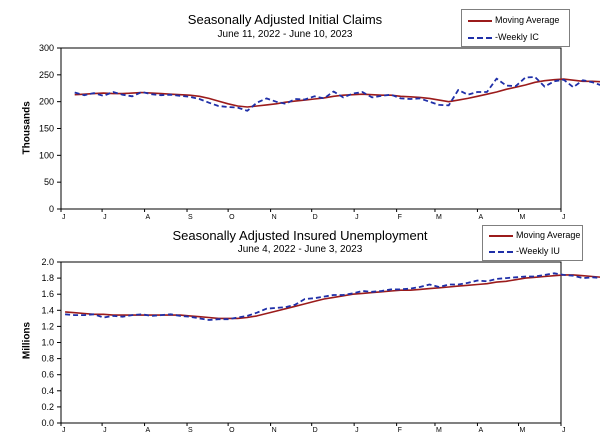 This screenshot has width=600, height=442. Describe the element at coordinates (49, 182) in the screenshot. I see `y-tick-label: 50` at that location.